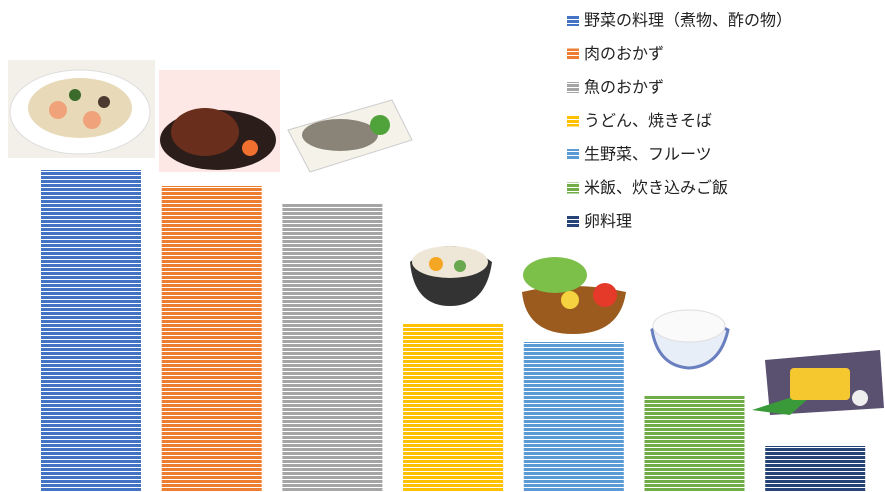 This screenshot has height=492, width=885. What do you see at coordinates (648, 154) in the screenshot?
I see `legend-label: 生野菜、フルーツ` at bounding box center [648, 154].